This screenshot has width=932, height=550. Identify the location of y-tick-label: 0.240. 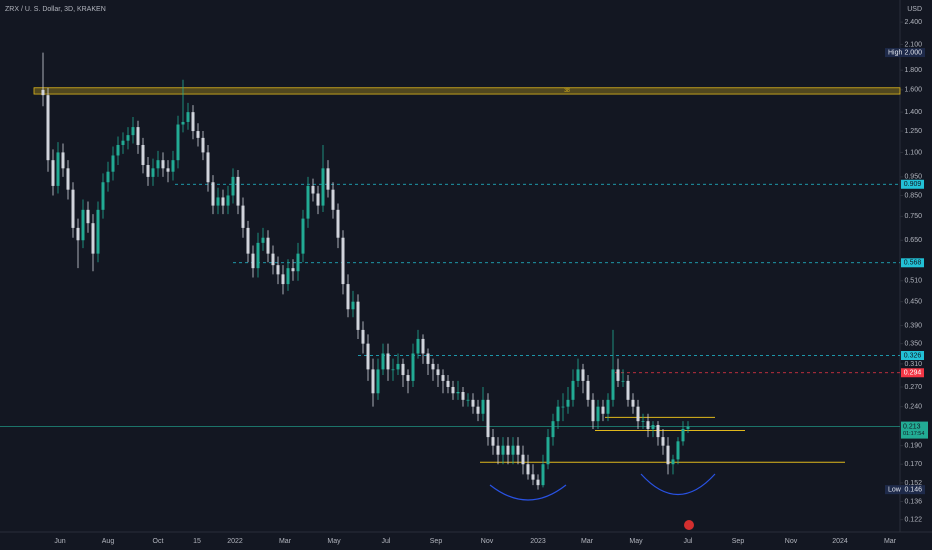
(913, 406).